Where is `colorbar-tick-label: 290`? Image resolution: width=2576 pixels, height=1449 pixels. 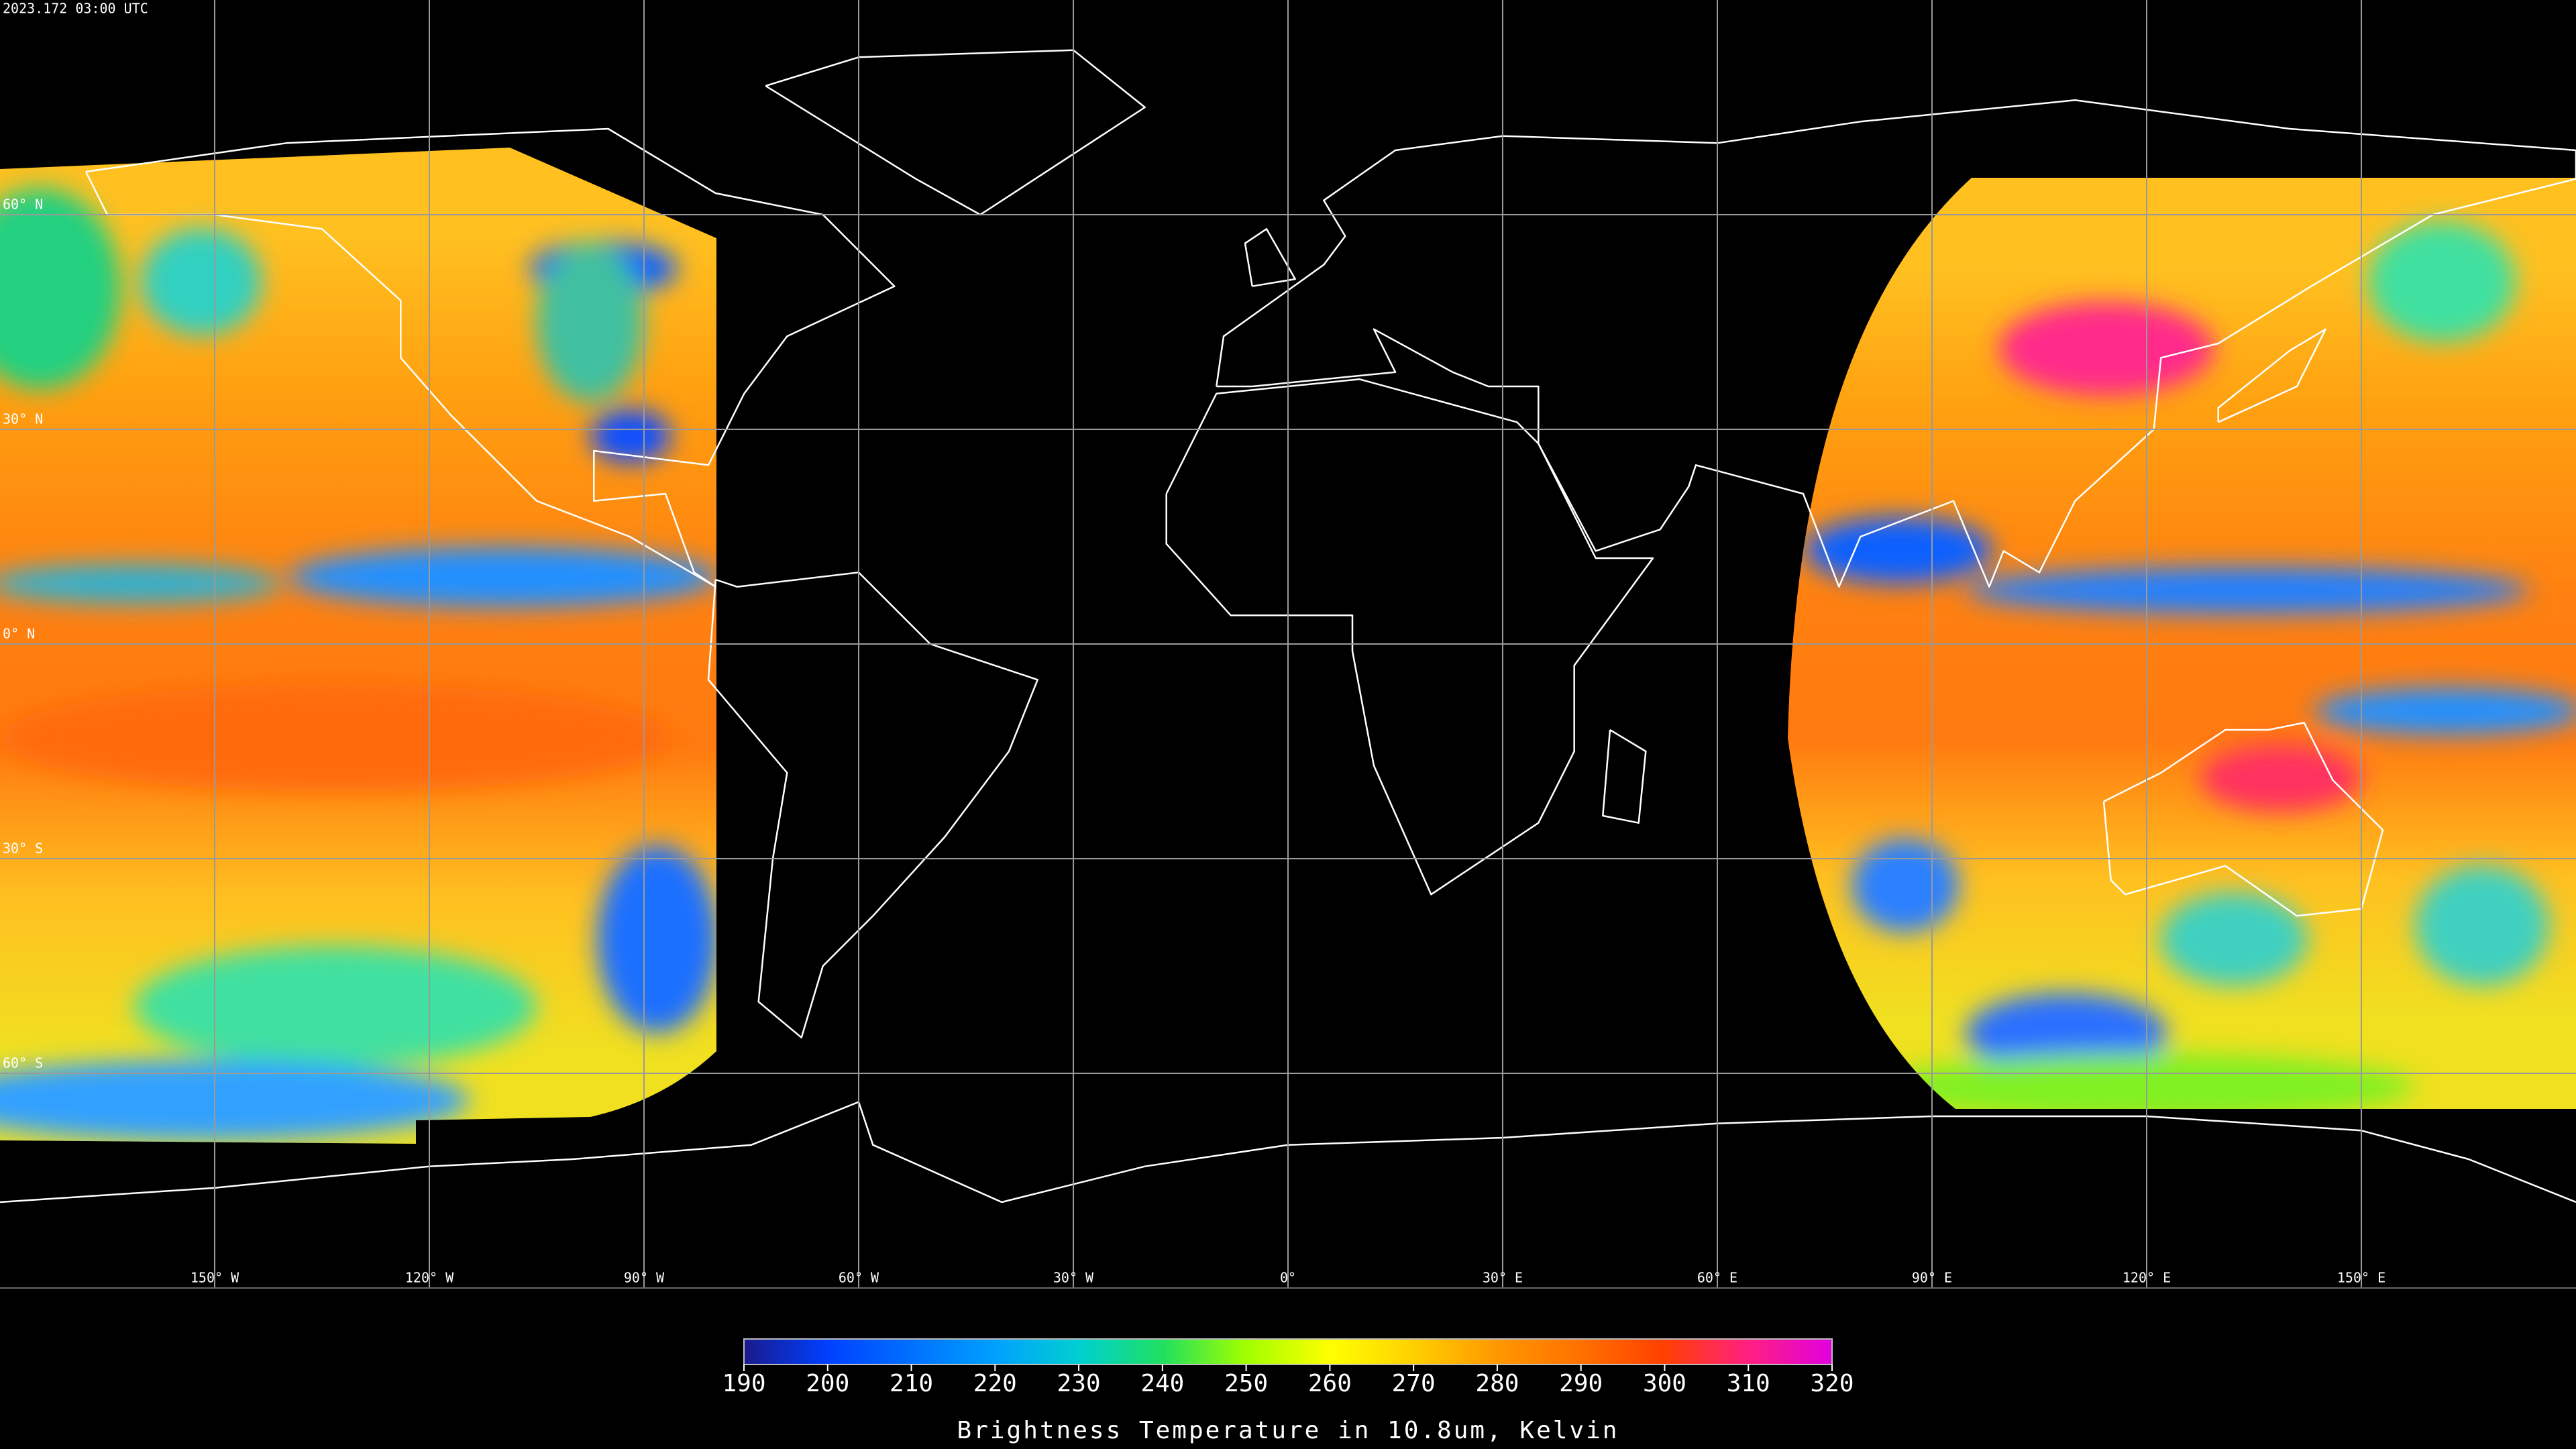 colorbar-tick-label: 290 is located at coordinates (1581, 1383).